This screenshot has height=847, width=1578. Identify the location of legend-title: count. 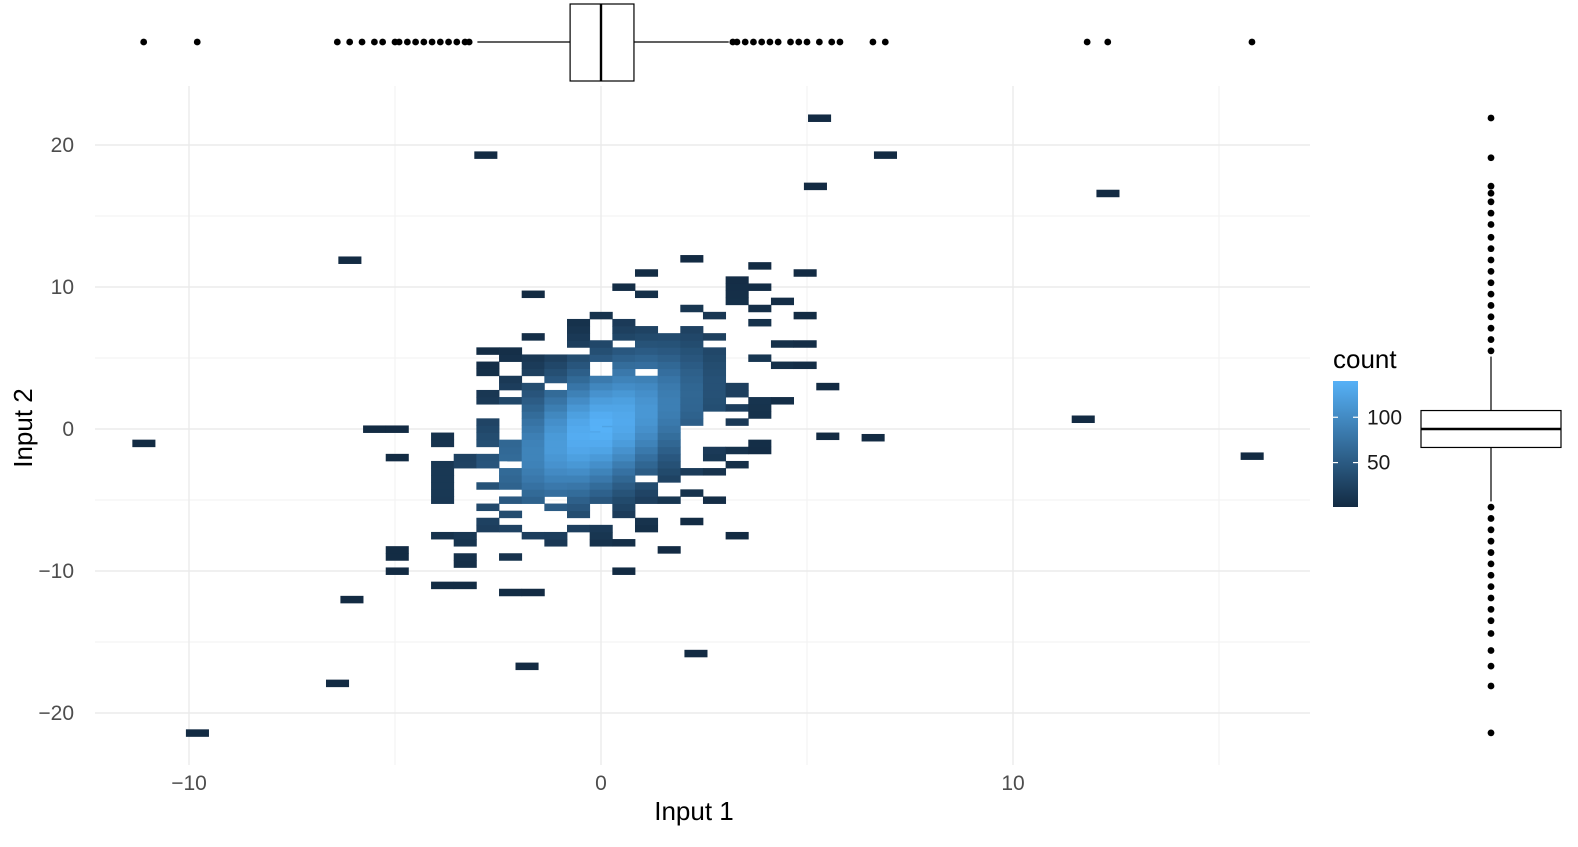
(1365, 359).